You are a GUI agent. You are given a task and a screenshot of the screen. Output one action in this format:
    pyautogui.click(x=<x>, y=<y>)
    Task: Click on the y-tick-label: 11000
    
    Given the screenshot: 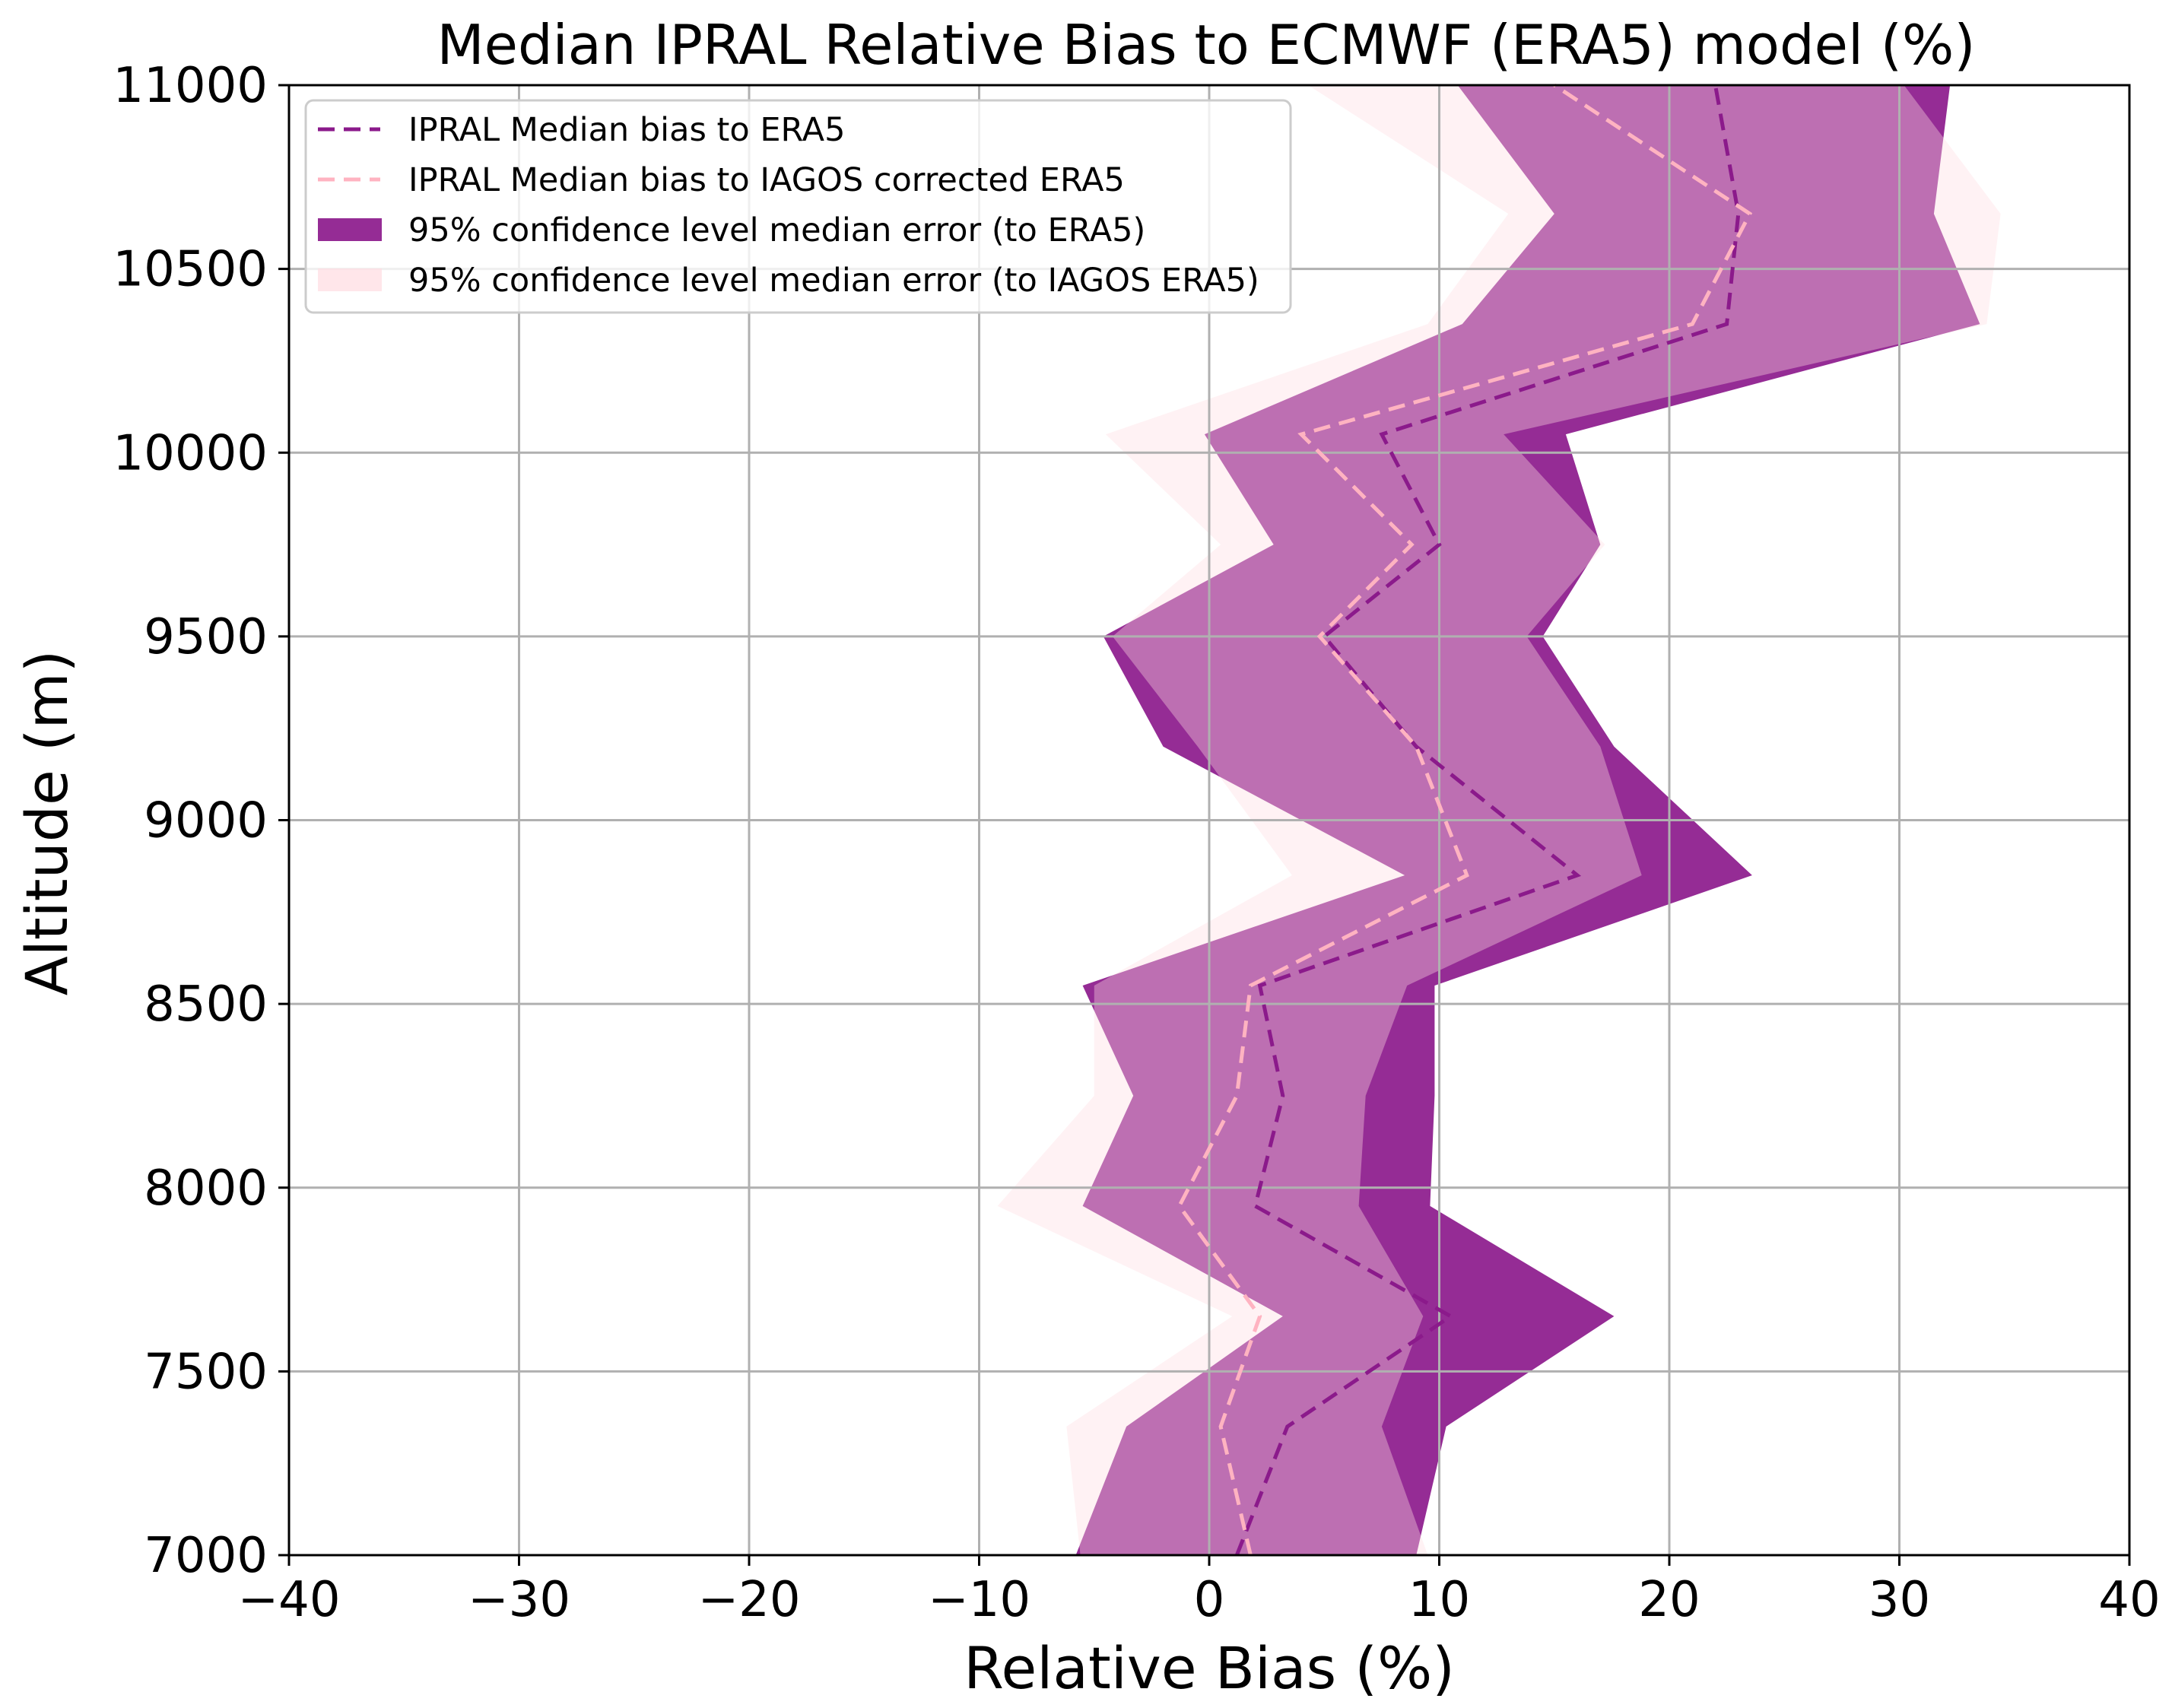 What is the action you would take?
    pyautogui.click(x=190, y=86)
    